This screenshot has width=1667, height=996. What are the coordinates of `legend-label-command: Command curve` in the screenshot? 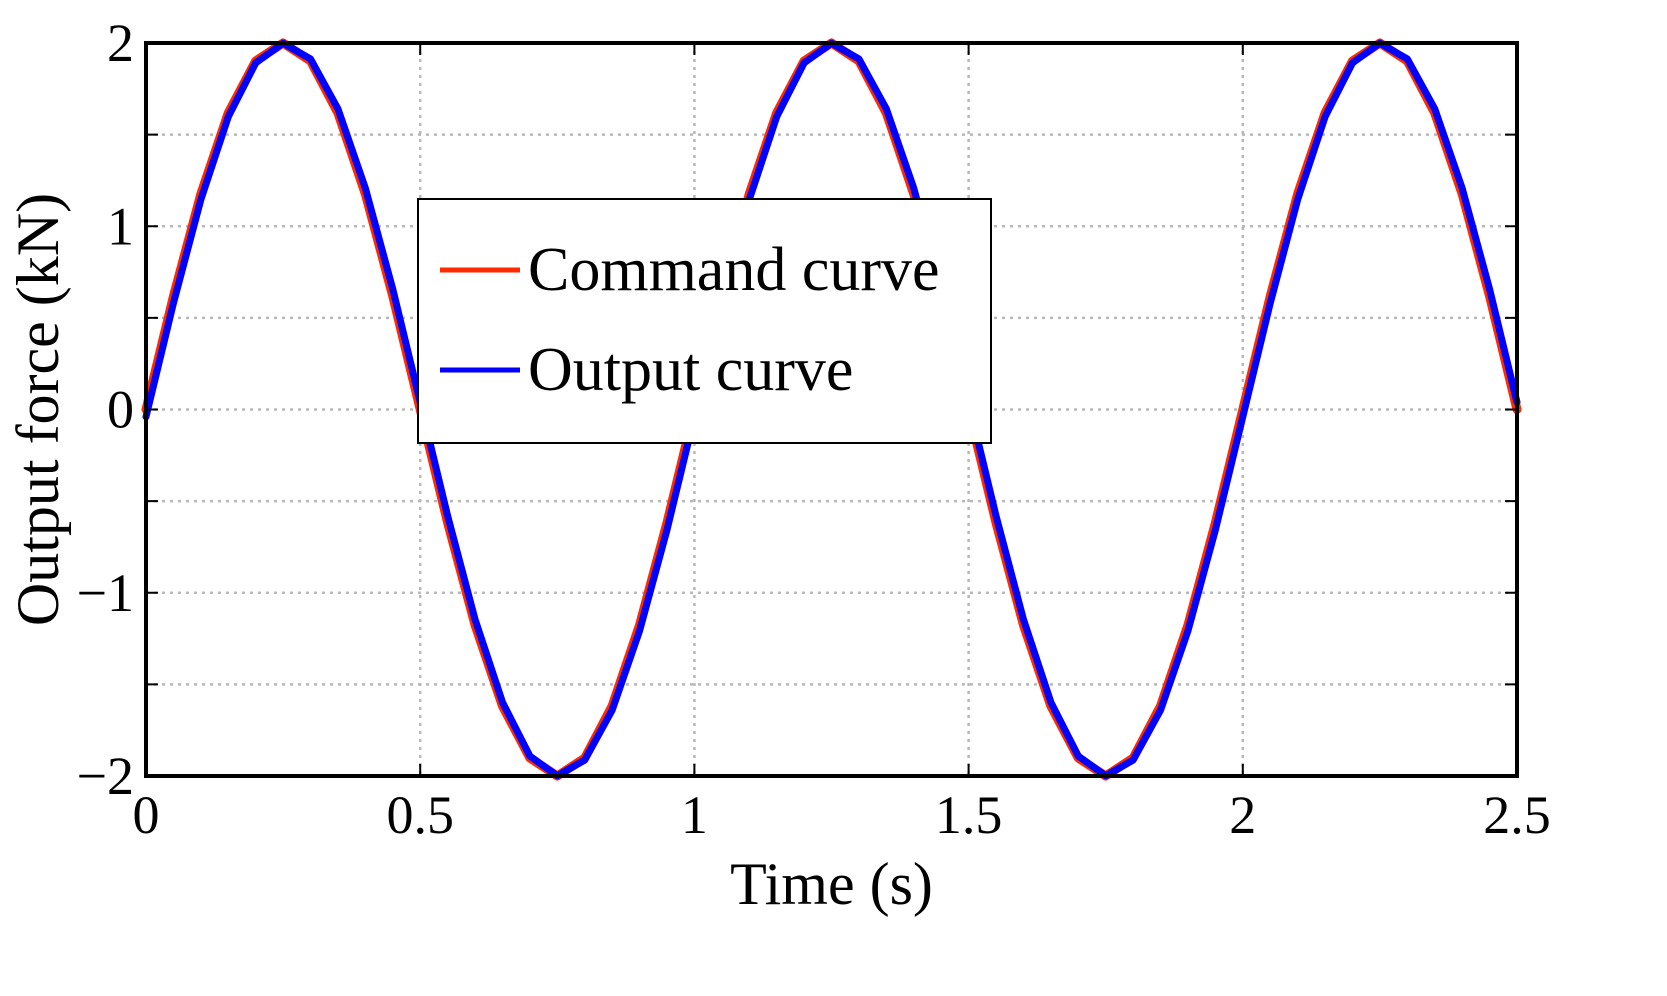 It's located at (734, 270).